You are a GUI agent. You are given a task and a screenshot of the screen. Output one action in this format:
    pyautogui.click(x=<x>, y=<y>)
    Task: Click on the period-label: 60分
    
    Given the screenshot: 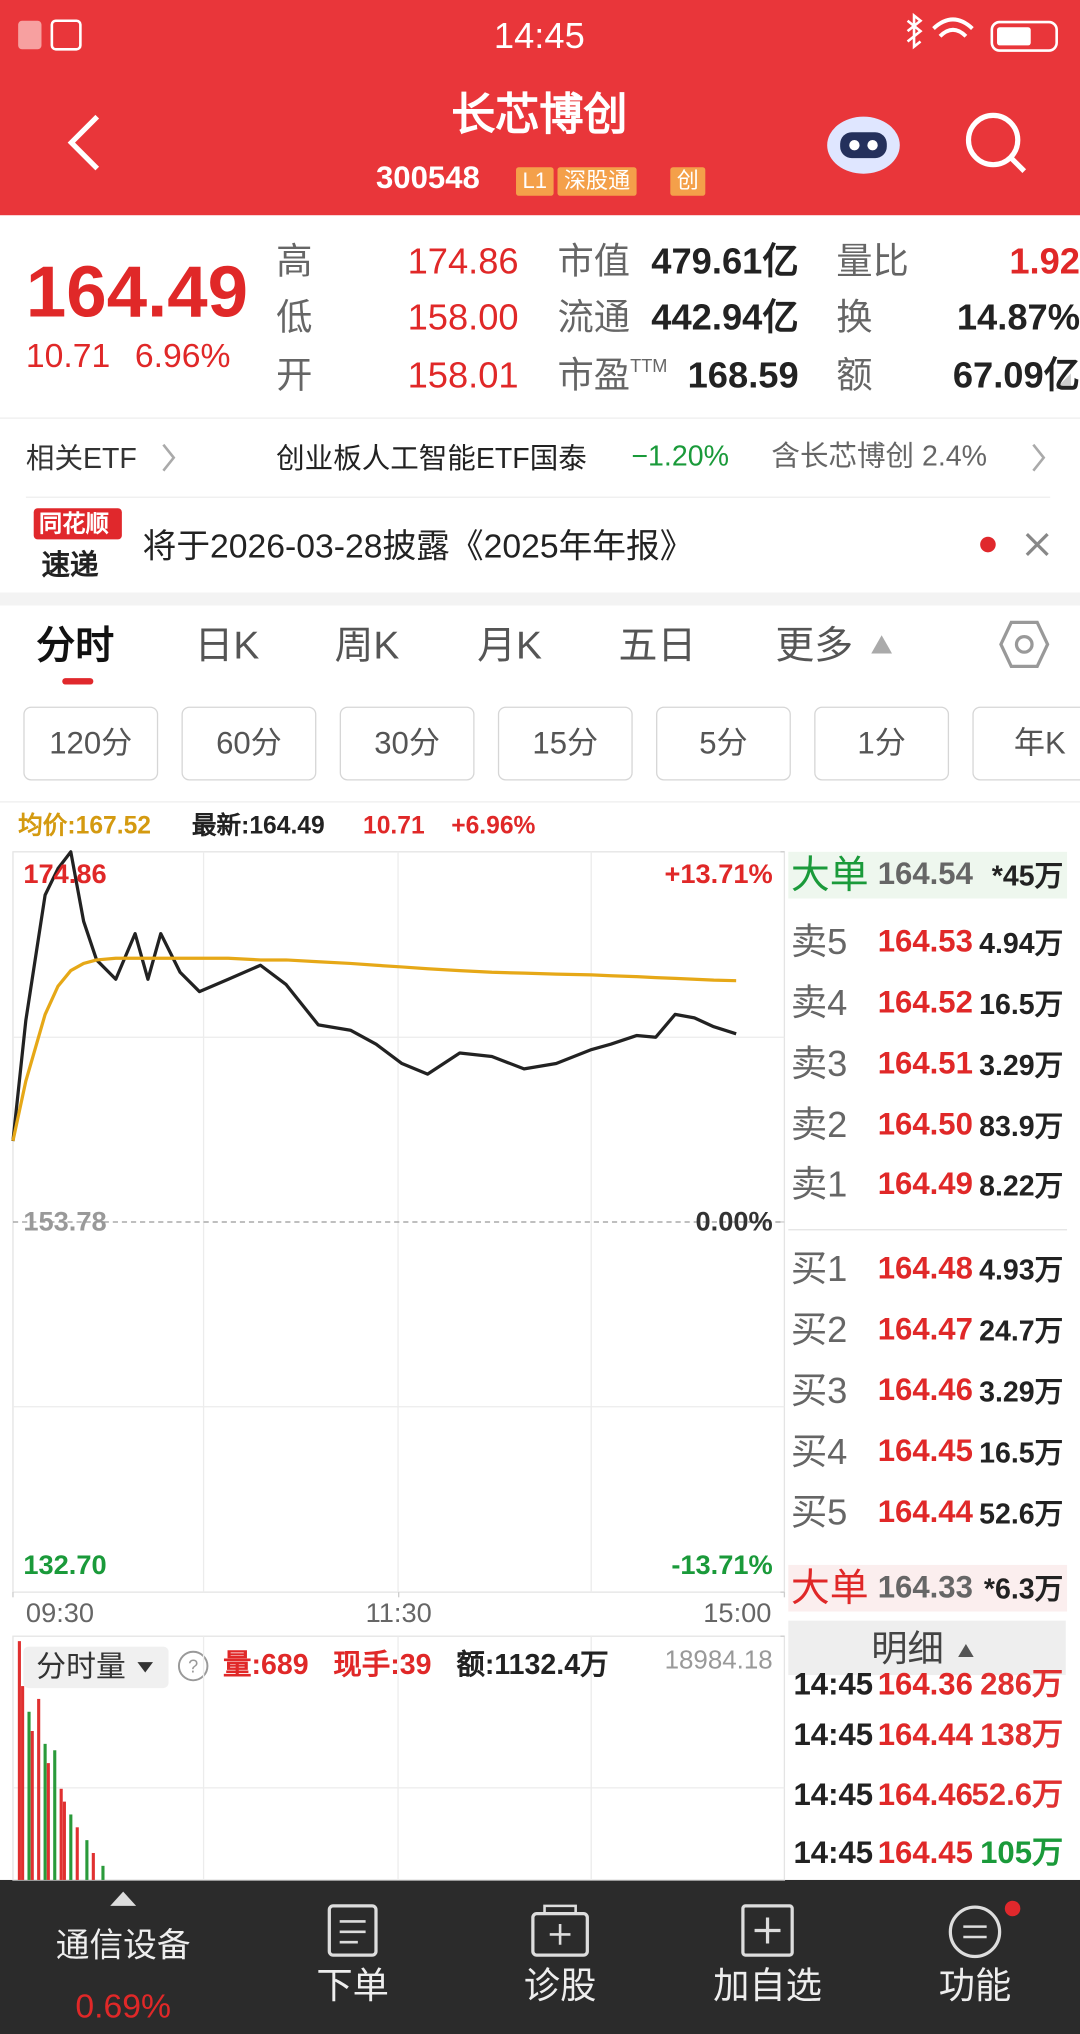 What is the action you would take?
    pyautogui.click(x=249, y=743)
    